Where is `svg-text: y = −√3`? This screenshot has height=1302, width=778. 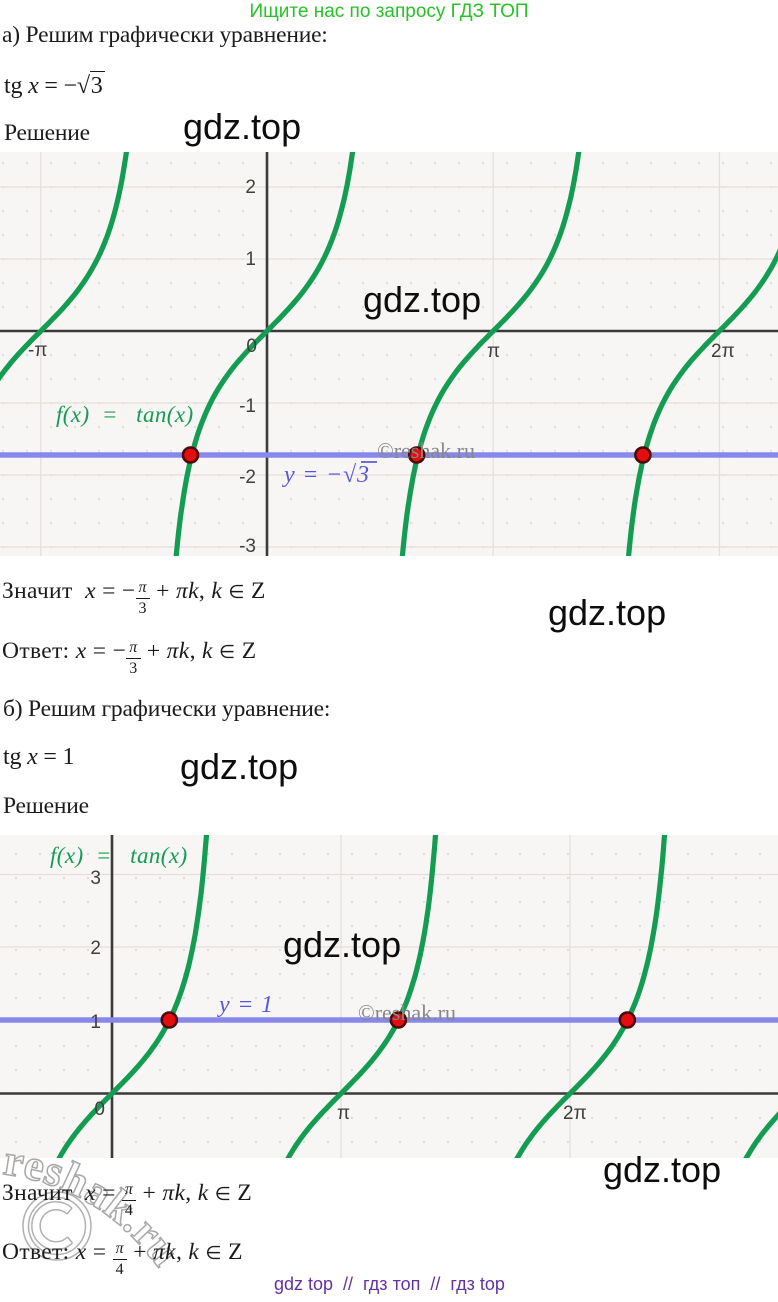
svg-text: y = −√3 is located at coordinates (326, 475).